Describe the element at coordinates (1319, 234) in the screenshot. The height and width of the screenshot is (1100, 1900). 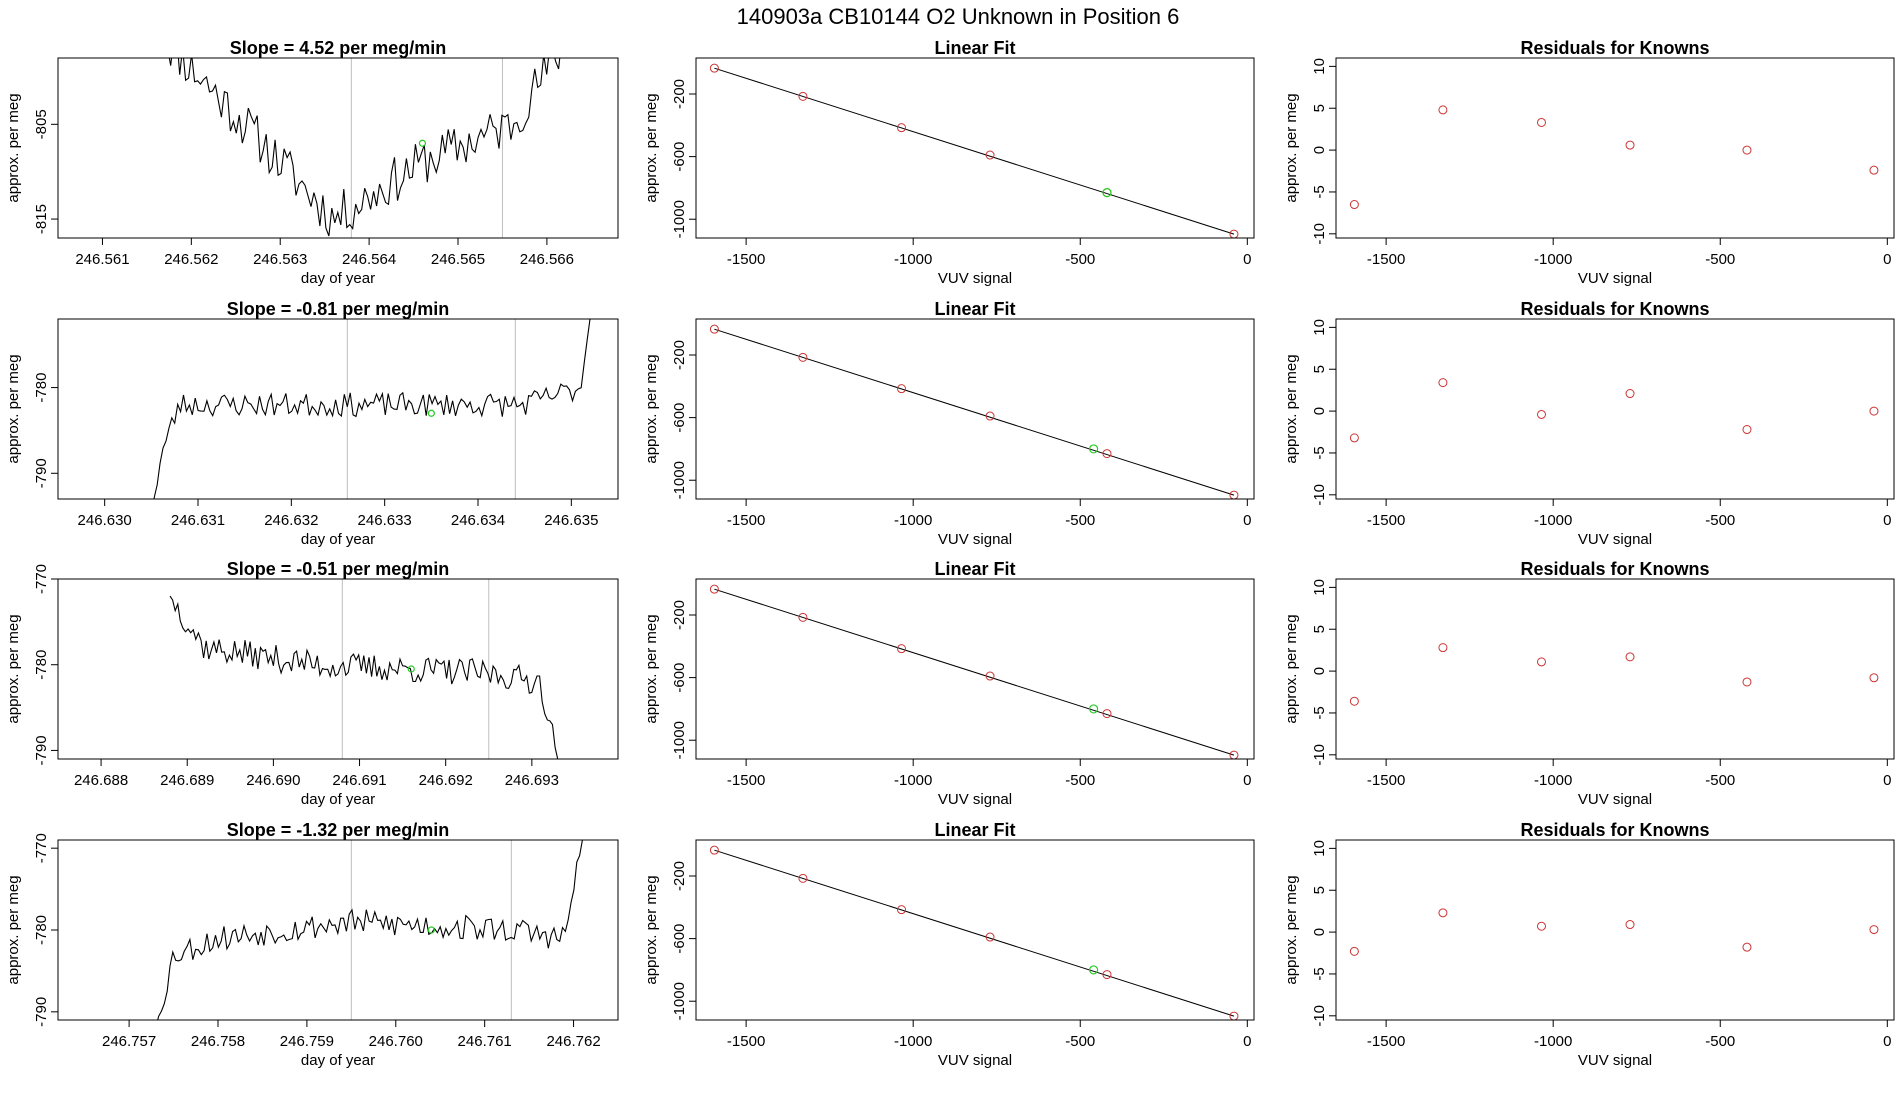
I see `y-tick-label: -10` at that location.